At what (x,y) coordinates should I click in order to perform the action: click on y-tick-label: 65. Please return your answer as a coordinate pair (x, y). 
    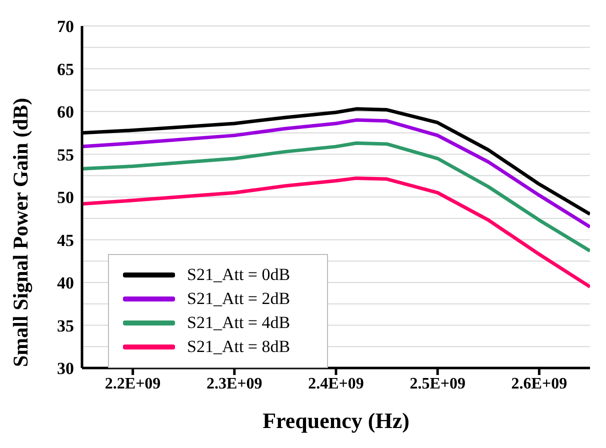
    Looking at the image, I should click on (65, 69).